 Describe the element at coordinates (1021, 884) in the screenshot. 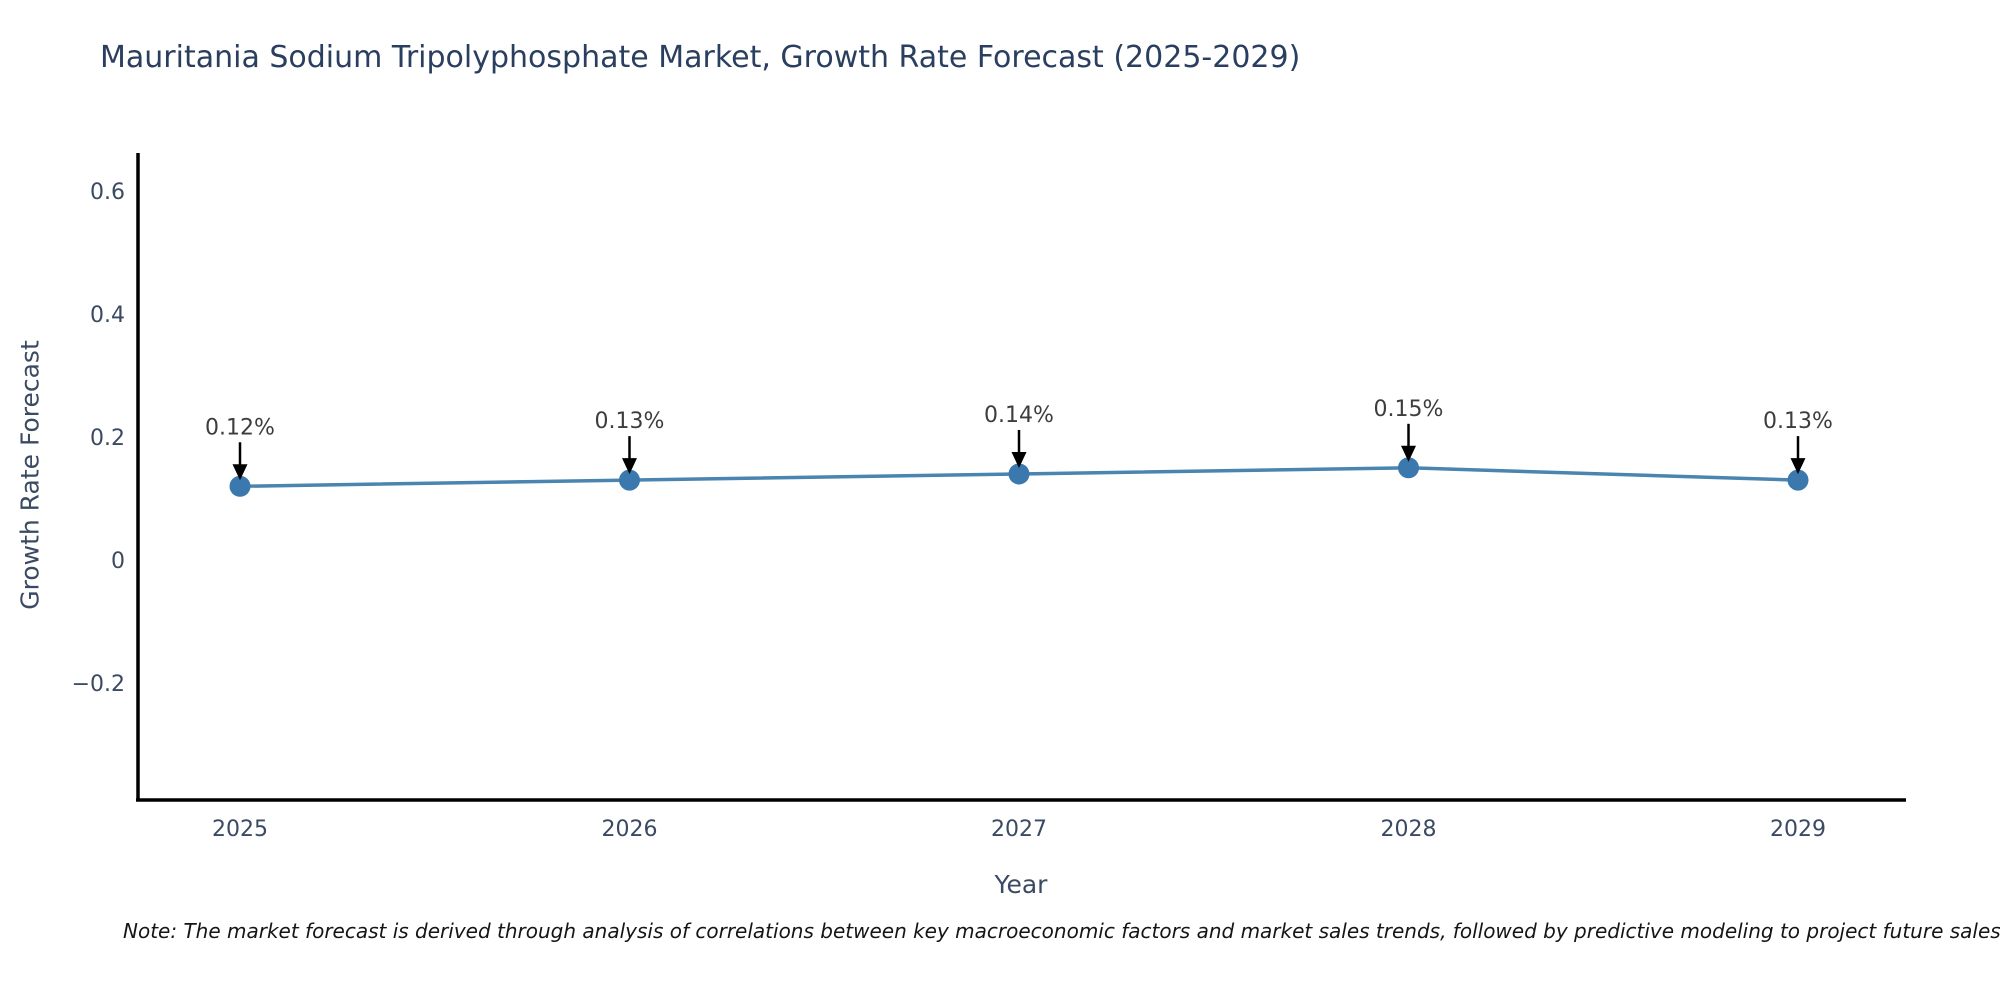

I see `x-axis-title: Year` at that location.